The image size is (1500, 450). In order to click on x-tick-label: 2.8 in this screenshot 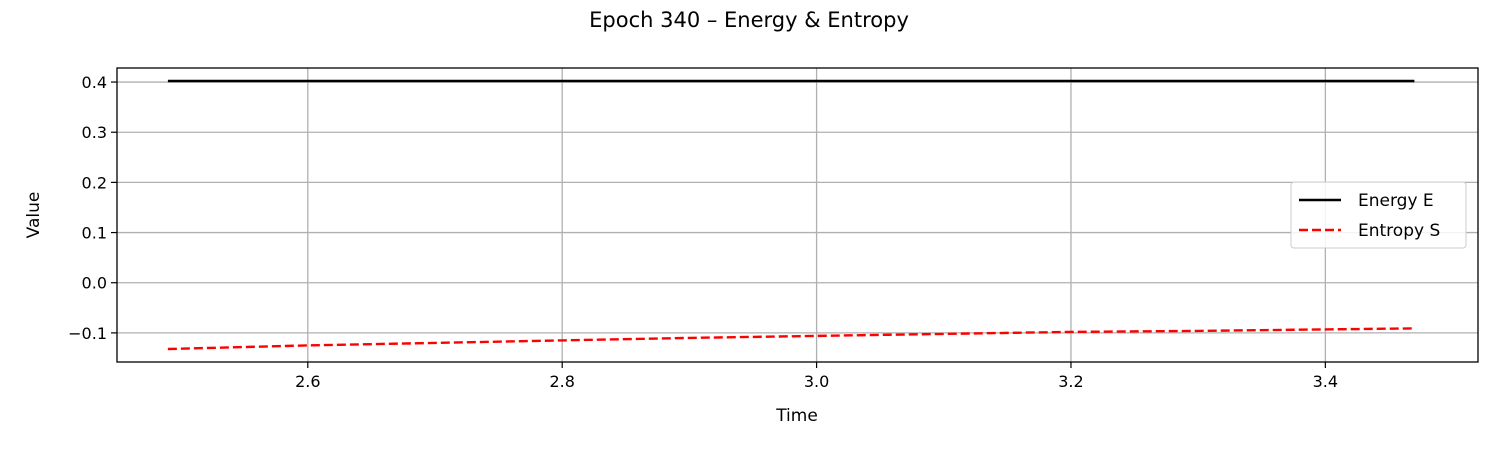, I will do `click(561, 381)`.